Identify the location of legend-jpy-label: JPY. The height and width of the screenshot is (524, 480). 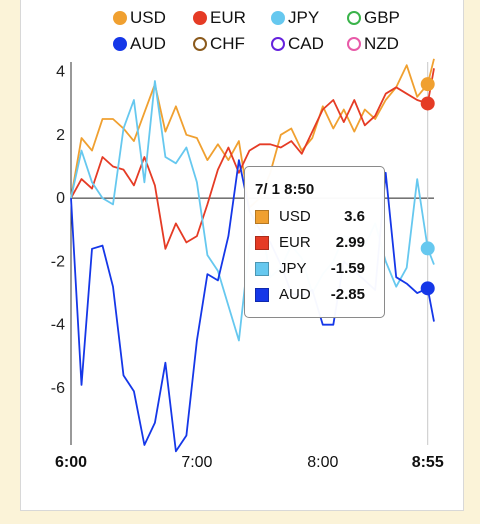
(304, 17).